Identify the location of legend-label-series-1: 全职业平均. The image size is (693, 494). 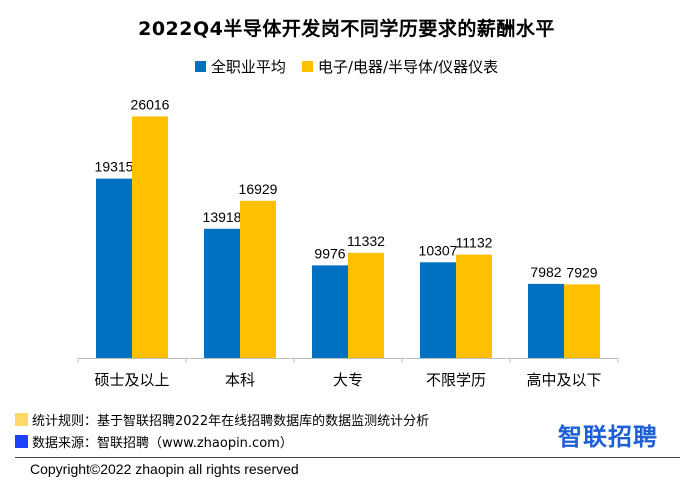
(248, 67).